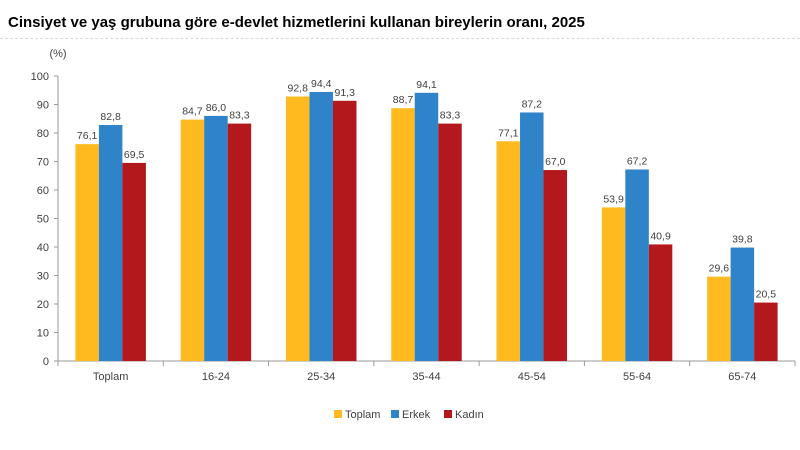  Describe the element at coordinates (508, 133) in the screenshot. I see `data-label: 77,1` at that location.